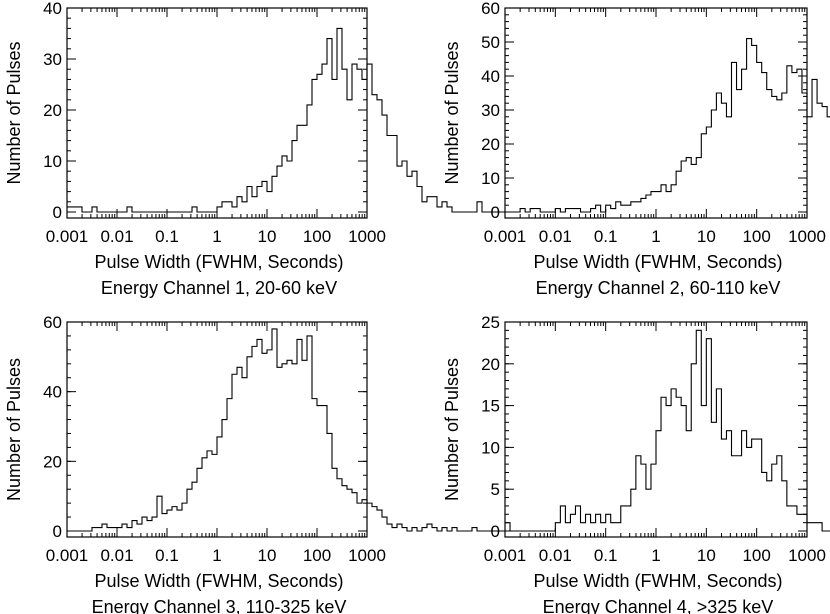 The width and height of the screenshot is (830, 614). Describe the element at coordinates (219, 605) in the screenshot. I see `panel-caption: Energy Channel 3, 110-325 keV` at that location.